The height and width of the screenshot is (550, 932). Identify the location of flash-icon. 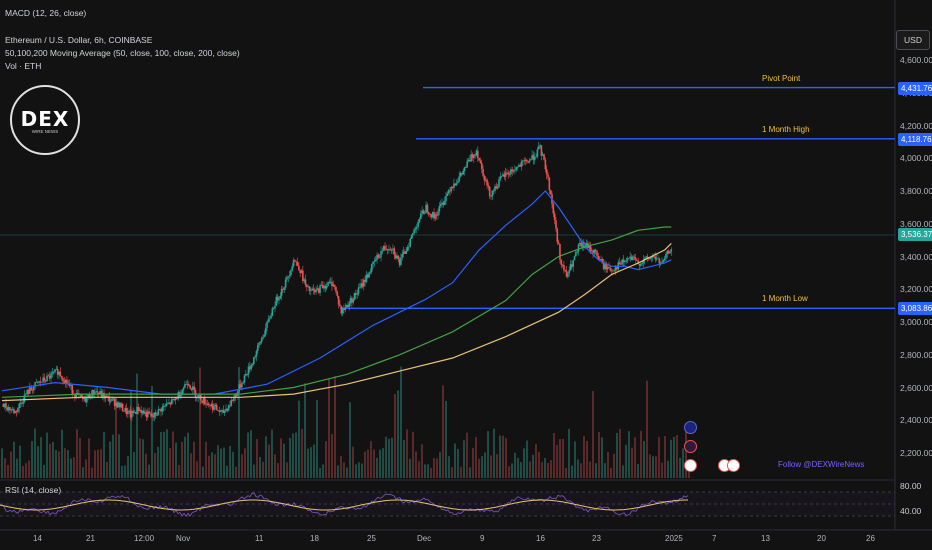
(690, 446).